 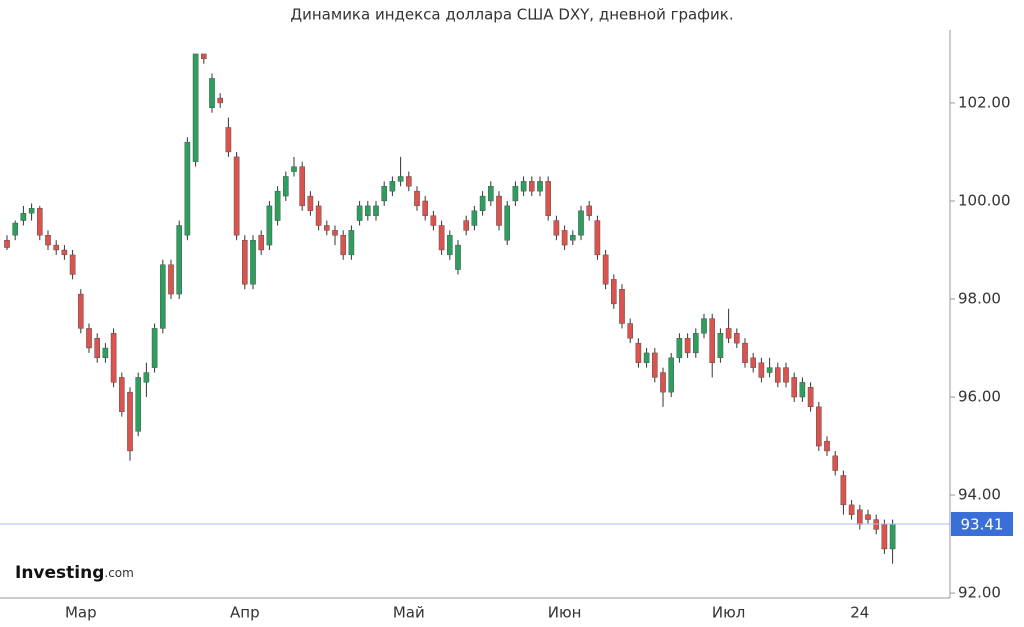 I want to click on y-tick-label: 100.00, so click(x=984, y=200).